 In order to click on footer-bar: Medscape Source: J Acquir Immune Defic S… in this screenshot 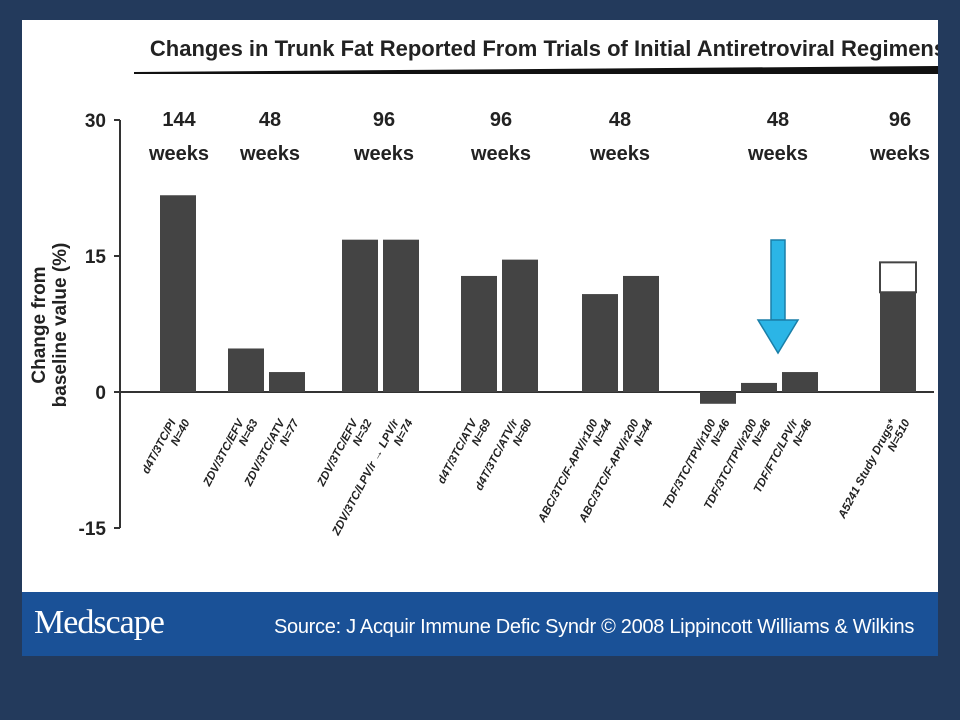, I will do `click(480, 624)`.